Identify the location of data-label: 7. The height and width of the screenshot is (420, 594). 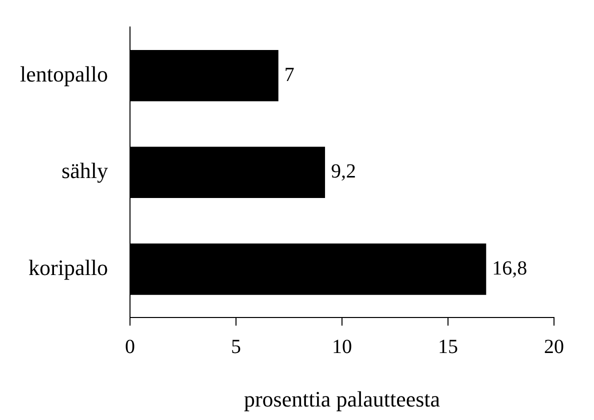
(289, 75).